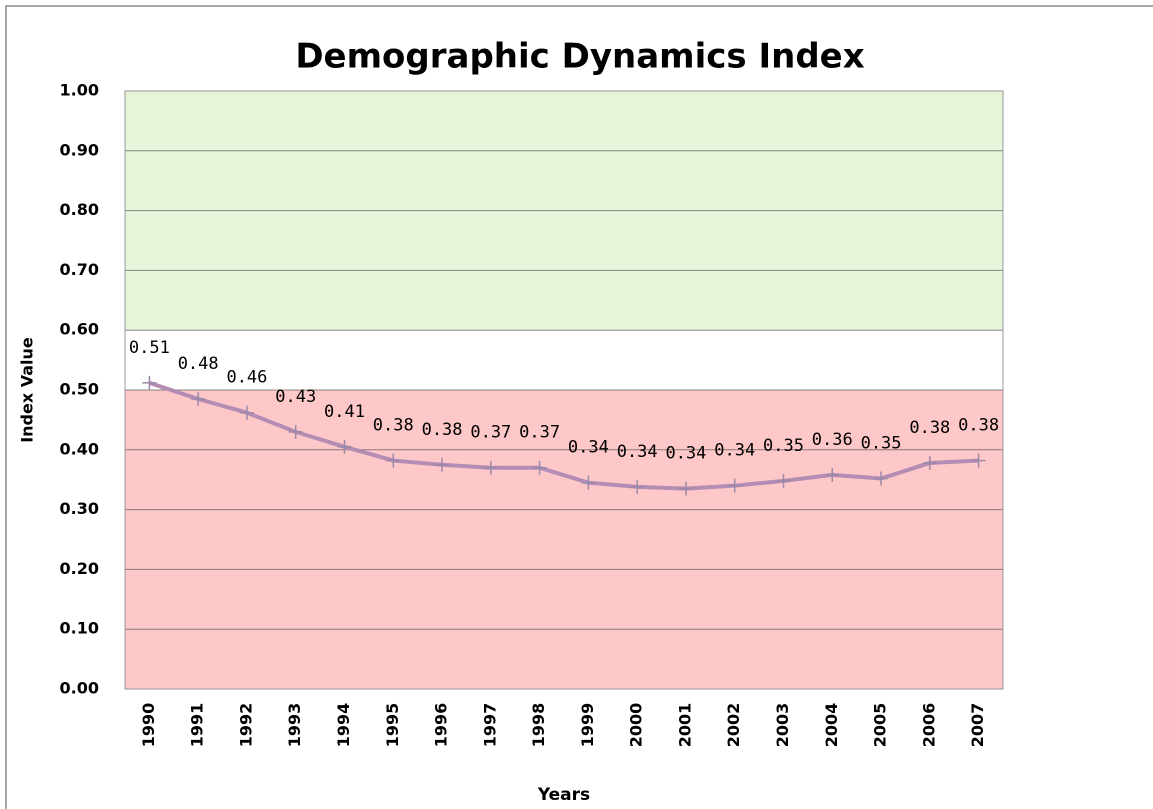 The image size is (1153, 809). What do you see at coordinates (928, 725) in the screenshot?
I see `x-tick-label: 2006` at bounding box center [928, 725].